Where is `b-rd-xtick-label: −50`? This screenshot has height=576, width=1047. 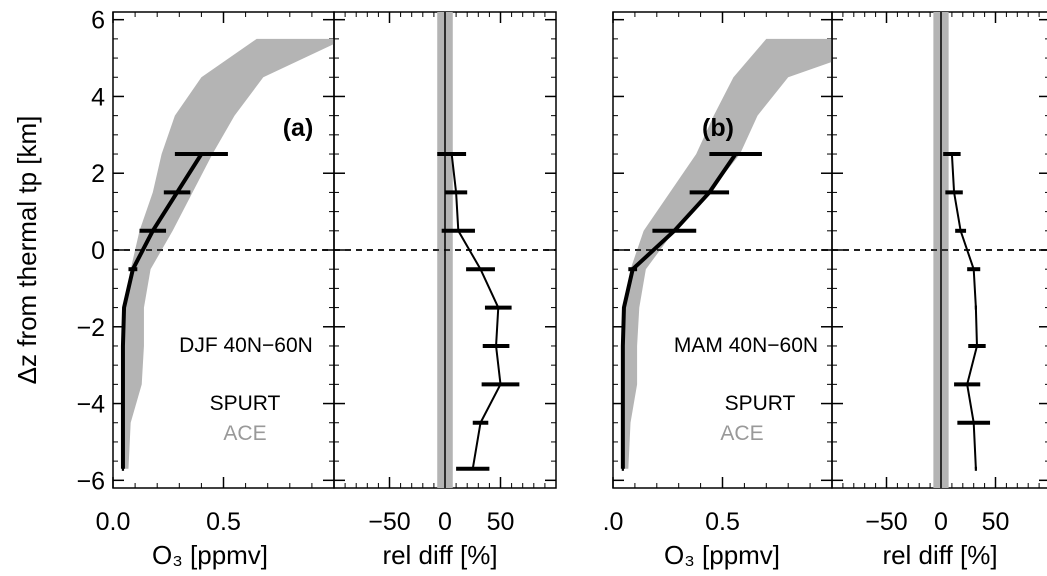 b-rd-xtick-label: −50 is located at coordinates (886, 522).